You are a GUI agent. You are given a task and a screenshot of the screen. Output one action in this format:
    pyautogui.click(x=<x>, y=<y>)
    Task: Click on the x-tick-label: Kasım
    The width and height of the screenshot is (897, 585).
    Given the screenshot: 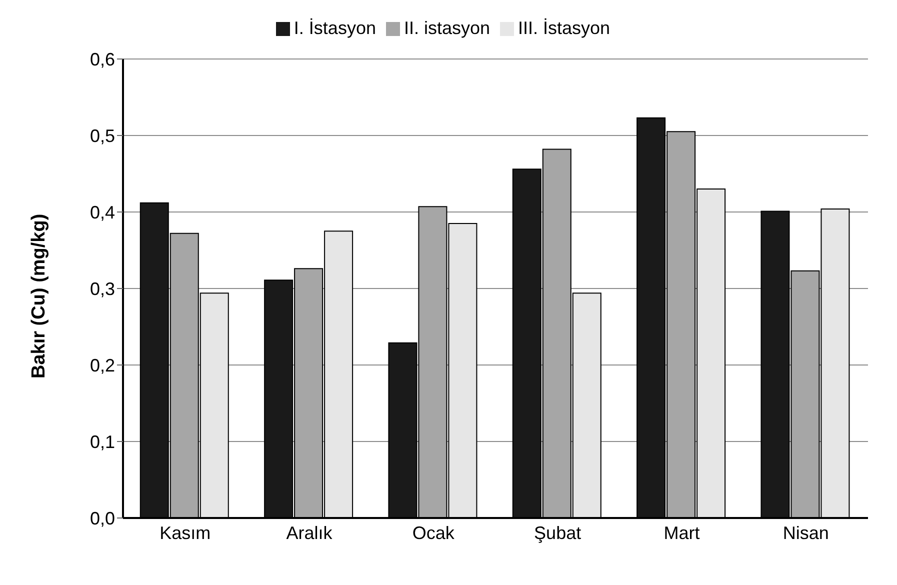 What is the action you would take?
    pyautogui.click(x=185, y=532)
    